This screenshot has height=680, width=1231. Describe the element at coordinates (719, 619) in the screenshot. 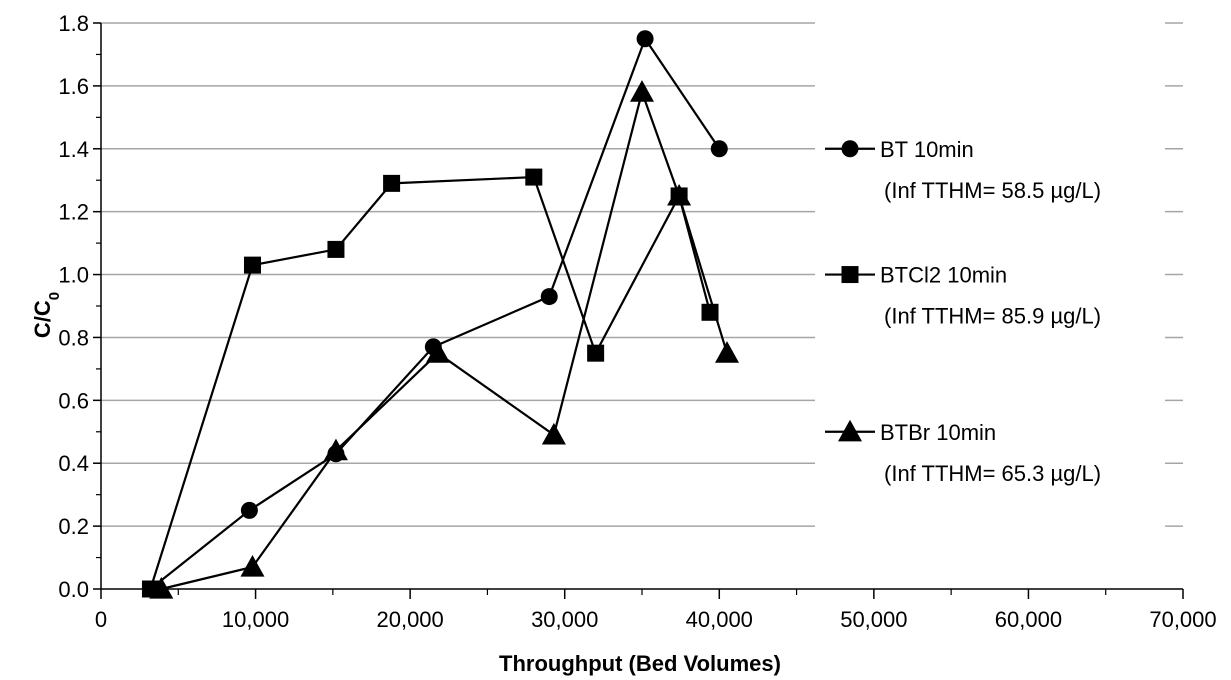

I see `x-tick-label: 40,000` at that location.